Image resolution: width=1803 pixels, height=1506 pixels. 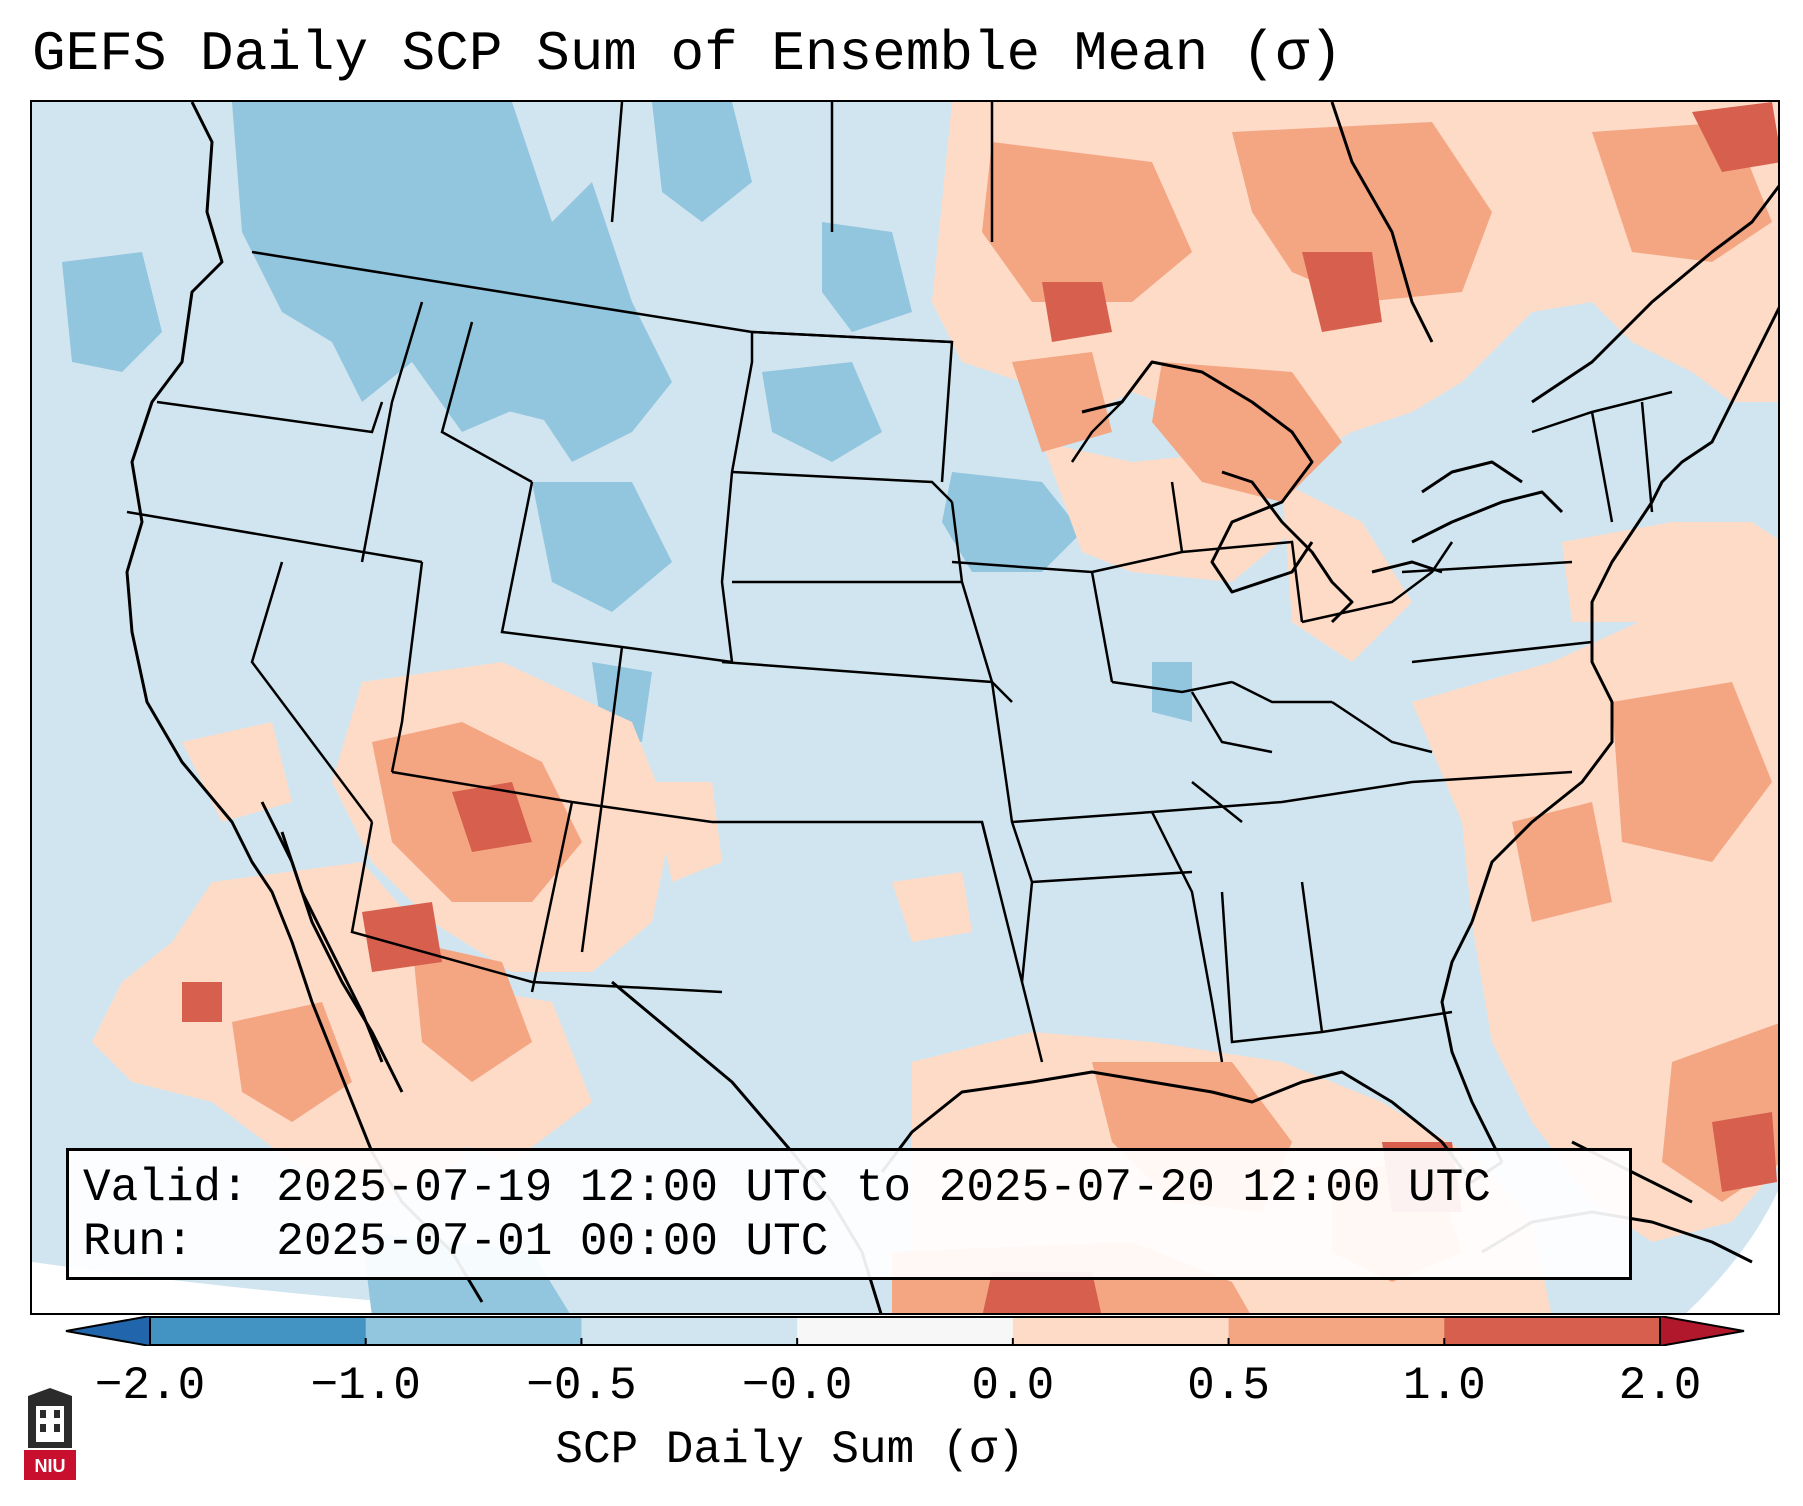 I want to click on run-label: Run:, so click(x=138, y=1242).